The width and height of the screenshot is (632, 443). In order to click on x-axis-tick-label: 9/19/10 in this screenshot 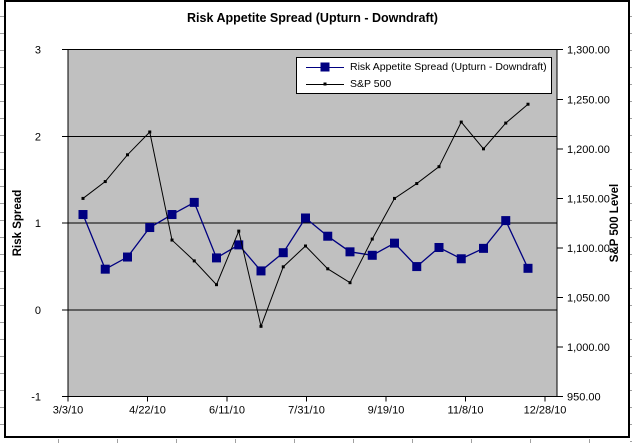, I will do `click(386, 411)`.